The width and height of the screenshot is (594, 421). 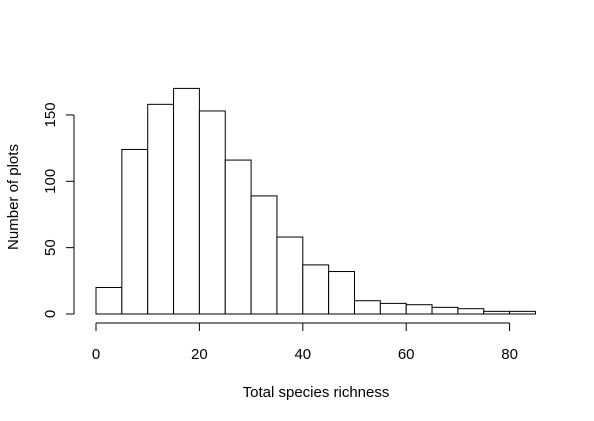 What do you see at coordinates (50, 181) in the screenshot?
I see `y-tick-label: 100` at bounding box center [50, 181].